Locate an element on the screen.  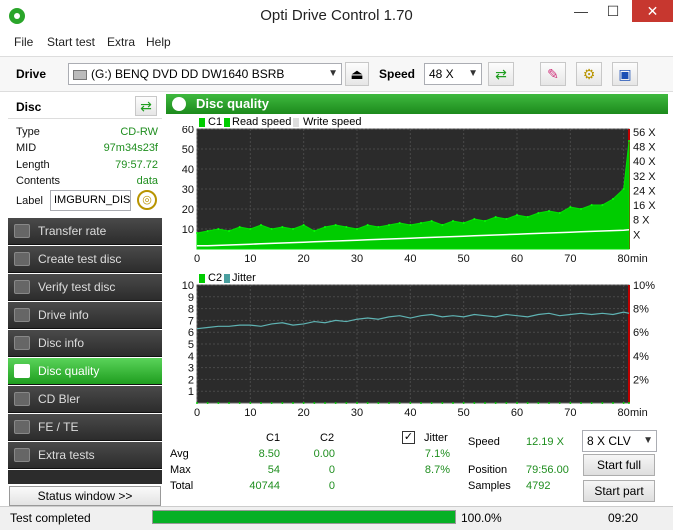
nav-disc-info: Disc info is located at coordinates (85, 343).